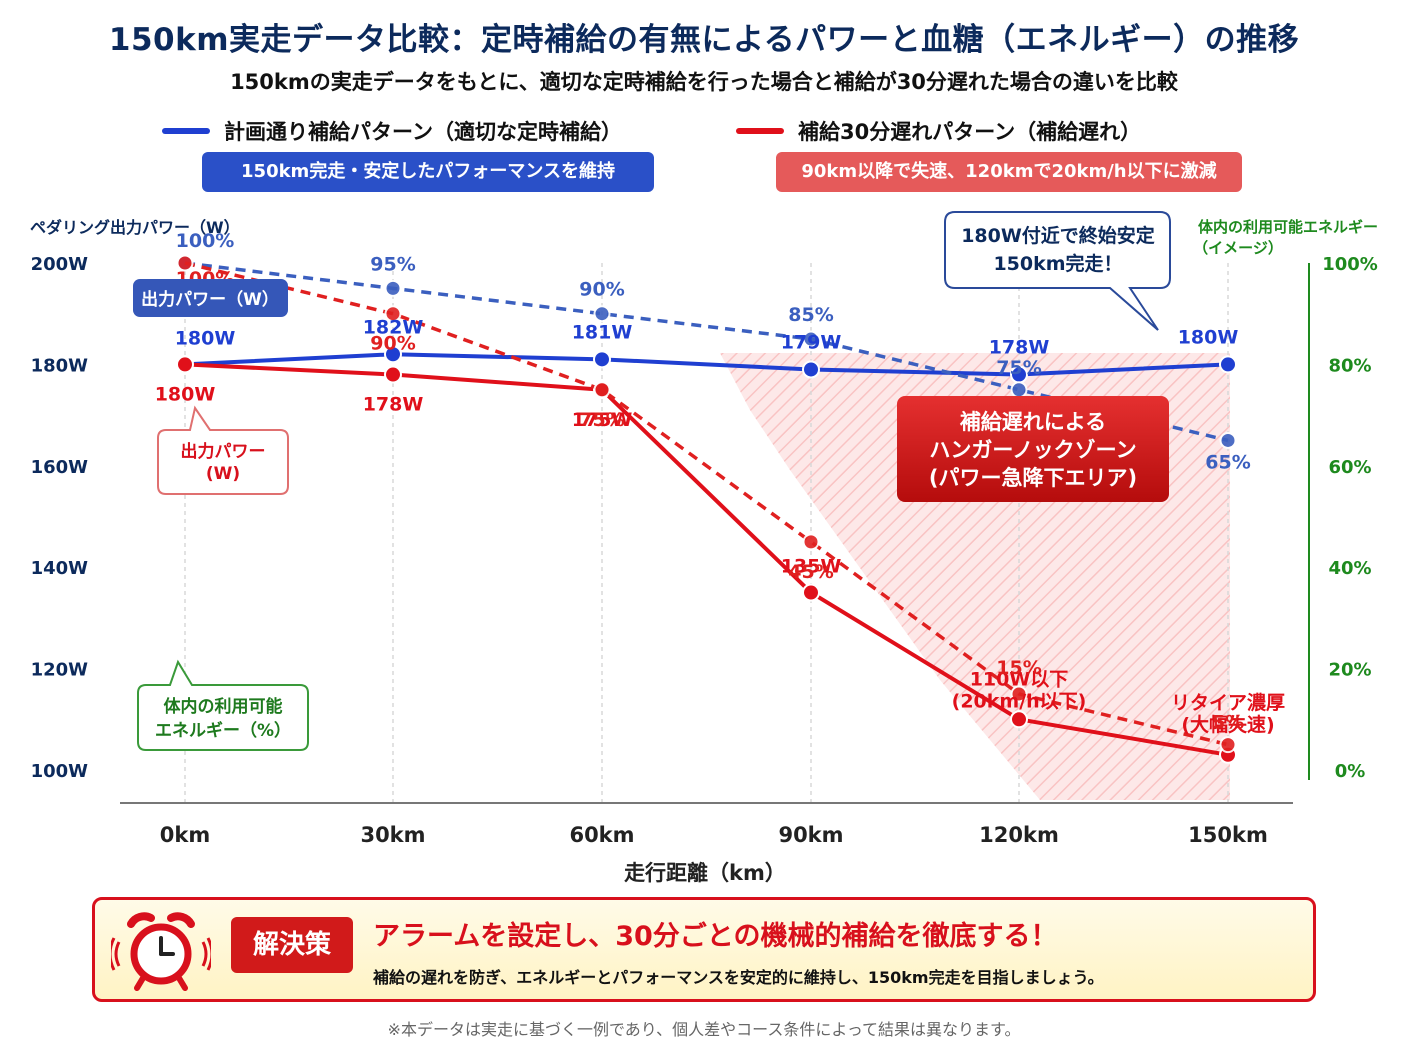  Describe the element at coordinates (60, 771) in the screenshot. I see `y-tick-left-0: 100W` at that location.